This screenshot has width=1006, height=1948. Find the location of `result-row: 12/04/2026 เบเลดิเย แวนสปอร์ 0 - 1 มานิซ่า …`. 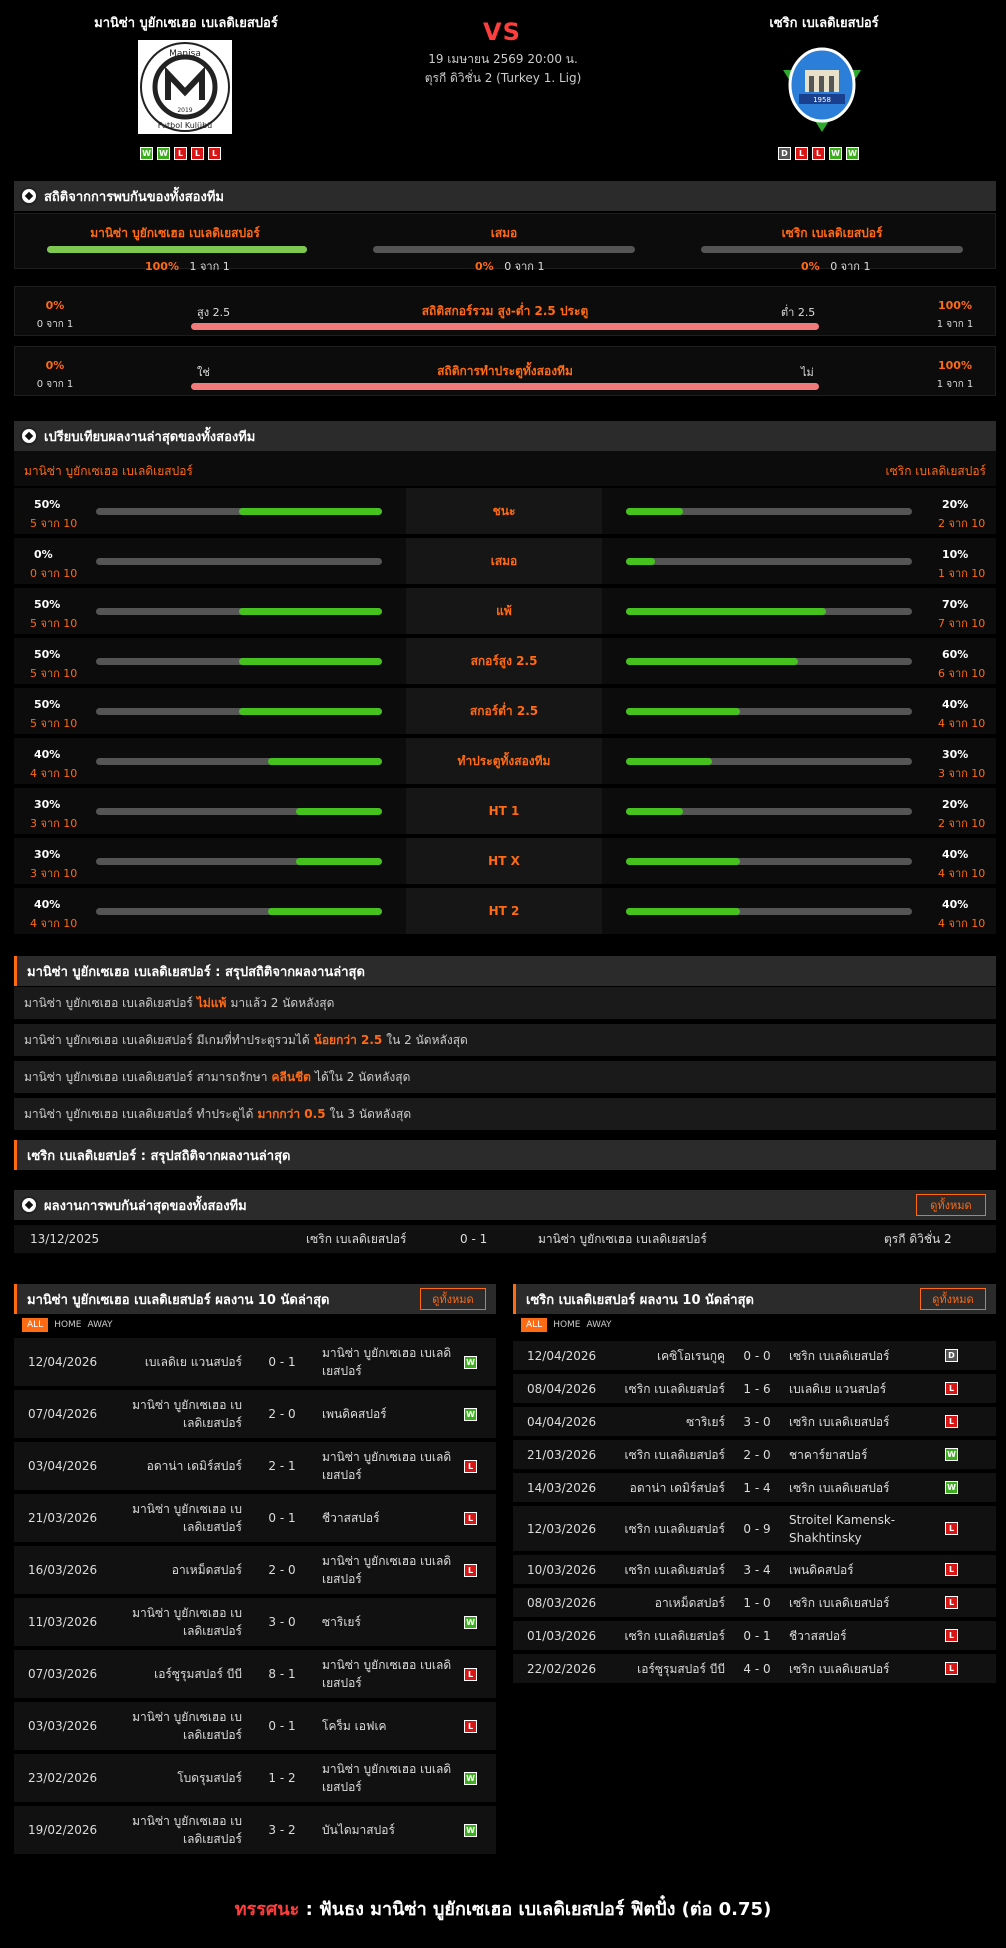

result-row: 12/04/2026 เบเลดิเย แวนสปอร์ 0 - 1 มานิซ่า … is located at coordinates (255, 1363).